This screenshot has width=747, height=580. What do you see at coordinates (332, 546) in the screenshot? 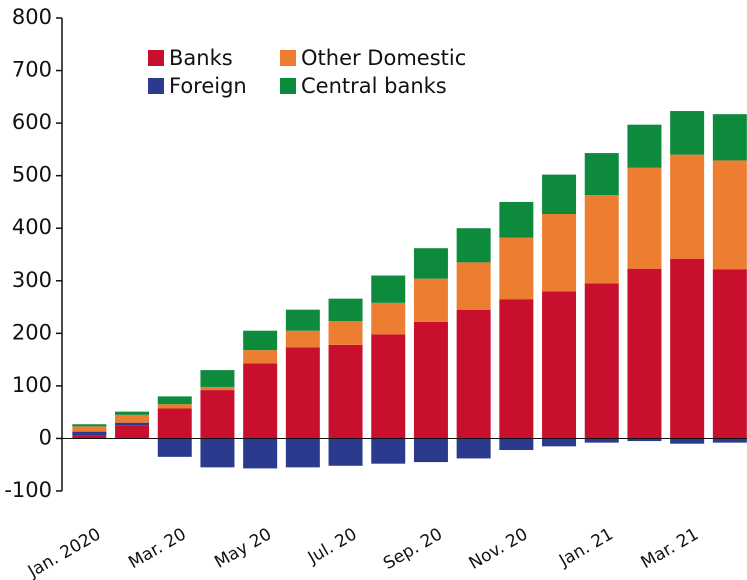
I see `x-tick-label: Jul. 20` at bounding box center [332, 546].